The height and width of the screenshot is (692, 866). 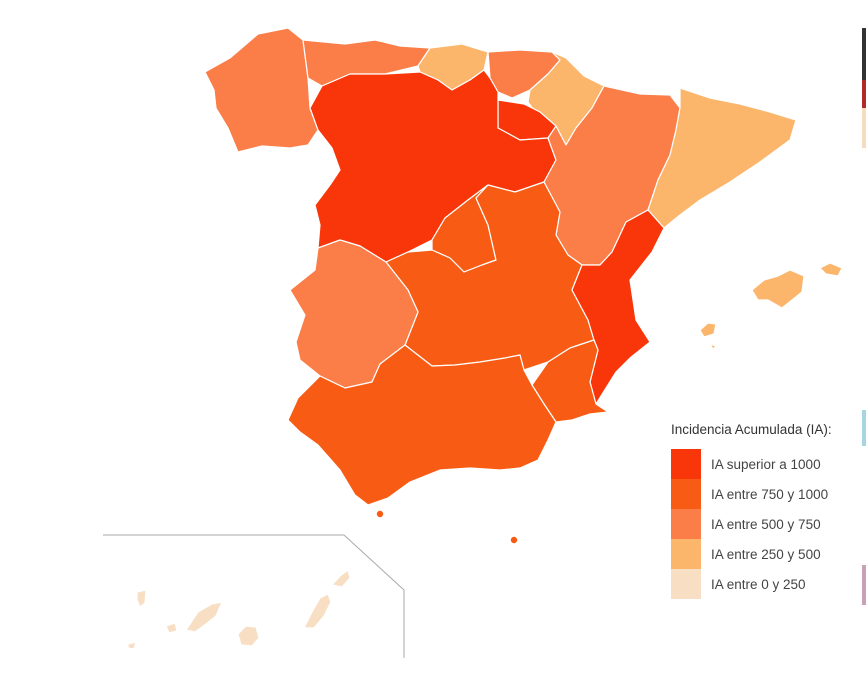 I want to click on legend-title: Incidencia Acumulada (IA):, so click(x=751, y=429).